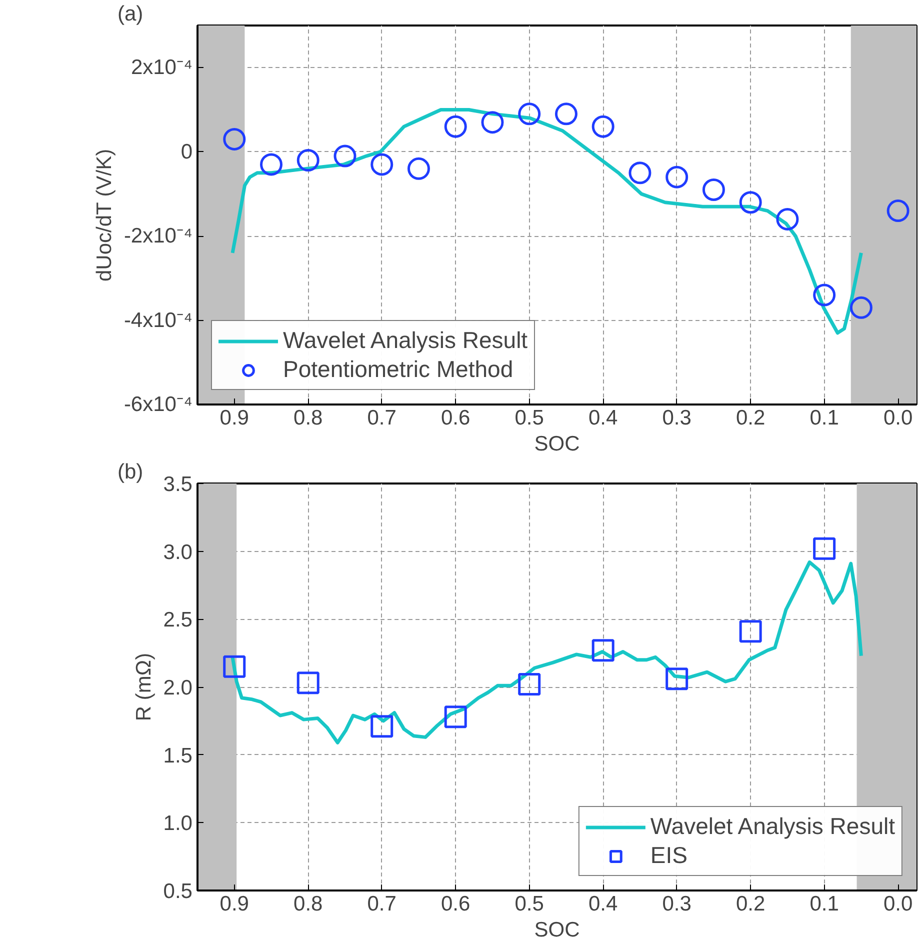 This screenshot has height=944, width=919. What do you see at coordinates (158, 404) in the screenshot?
I see `y-tick-label: -6x10⁻⁴` at bounding box center [158, 404].